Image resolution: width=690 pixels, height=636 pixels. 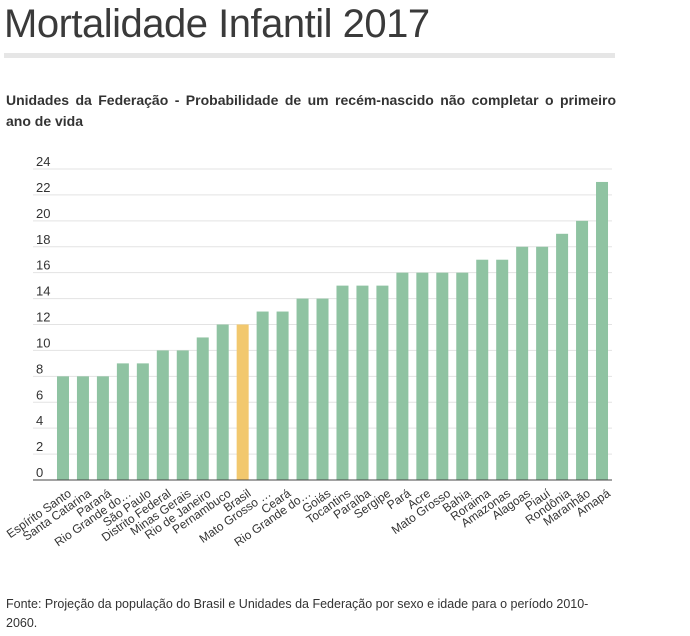 I want to click on y-tick-label: 10, so click(x=43, y=342).